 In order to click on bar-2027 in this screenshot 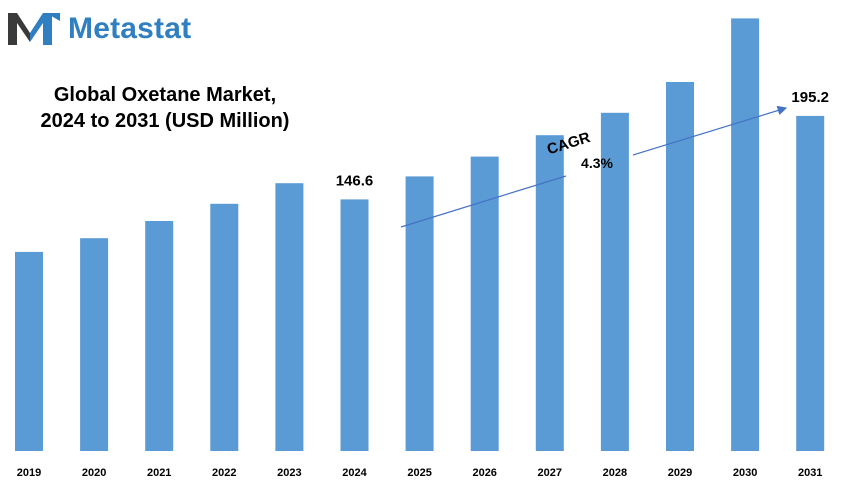, I will do `click(549, 293)`.